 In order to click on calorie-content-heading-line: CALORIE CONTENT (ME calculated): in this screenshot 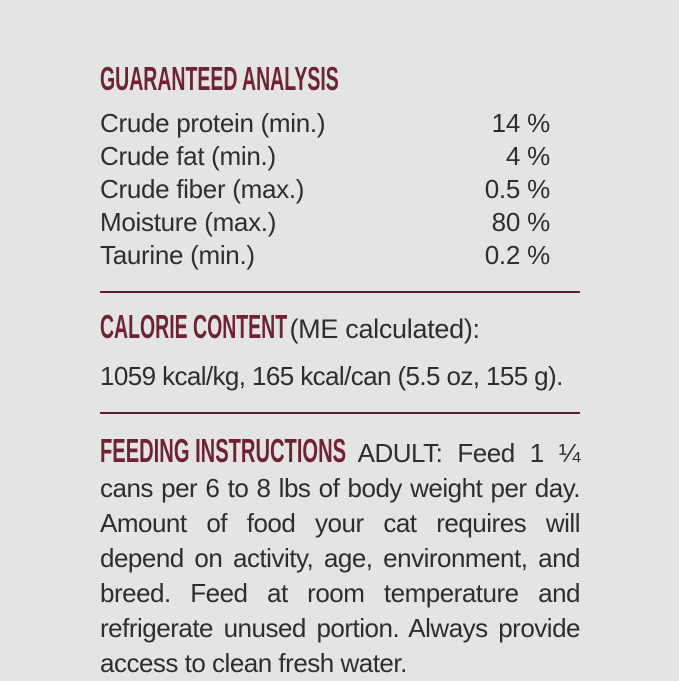, I will do `click(340, 331)`.